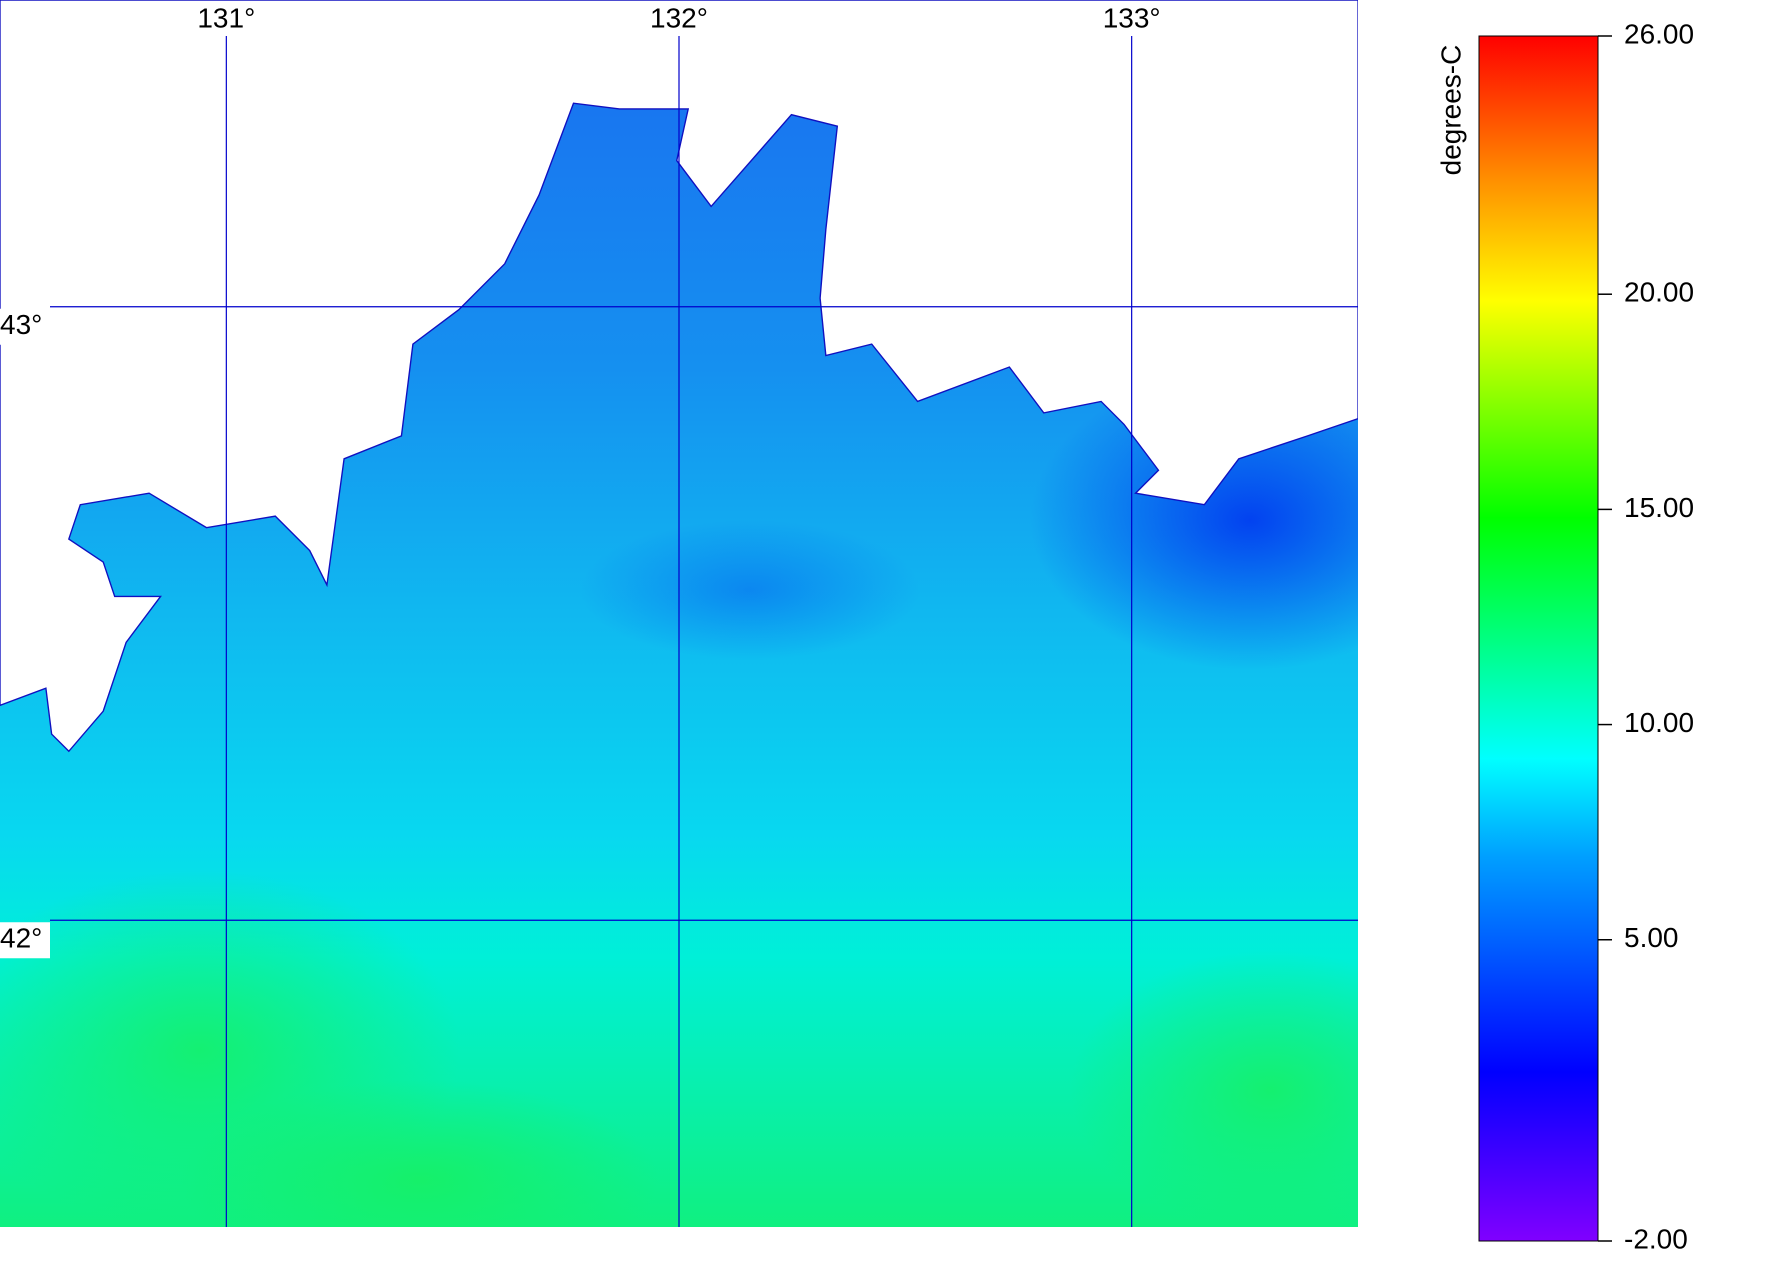 This screenshot has width=1789, height=1272. Describe the element at coordinates (1659, 722) in the screenshot. I see `colorbar-tick-label: 10.00` at that location.